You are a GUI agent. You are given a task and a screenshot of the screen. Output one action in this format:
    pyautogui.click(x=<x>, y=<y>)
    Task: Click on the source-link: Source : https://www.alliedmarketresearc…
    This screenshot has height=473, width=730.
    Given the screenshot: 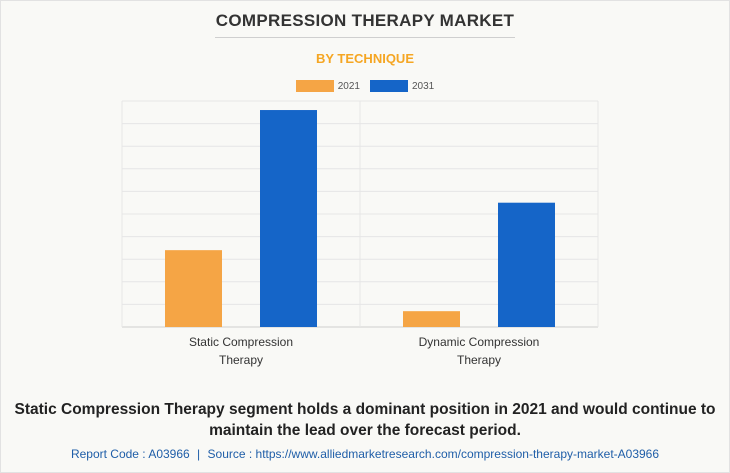 What is the action you would take?
    pyautogui.click(x=433, y=454)
    